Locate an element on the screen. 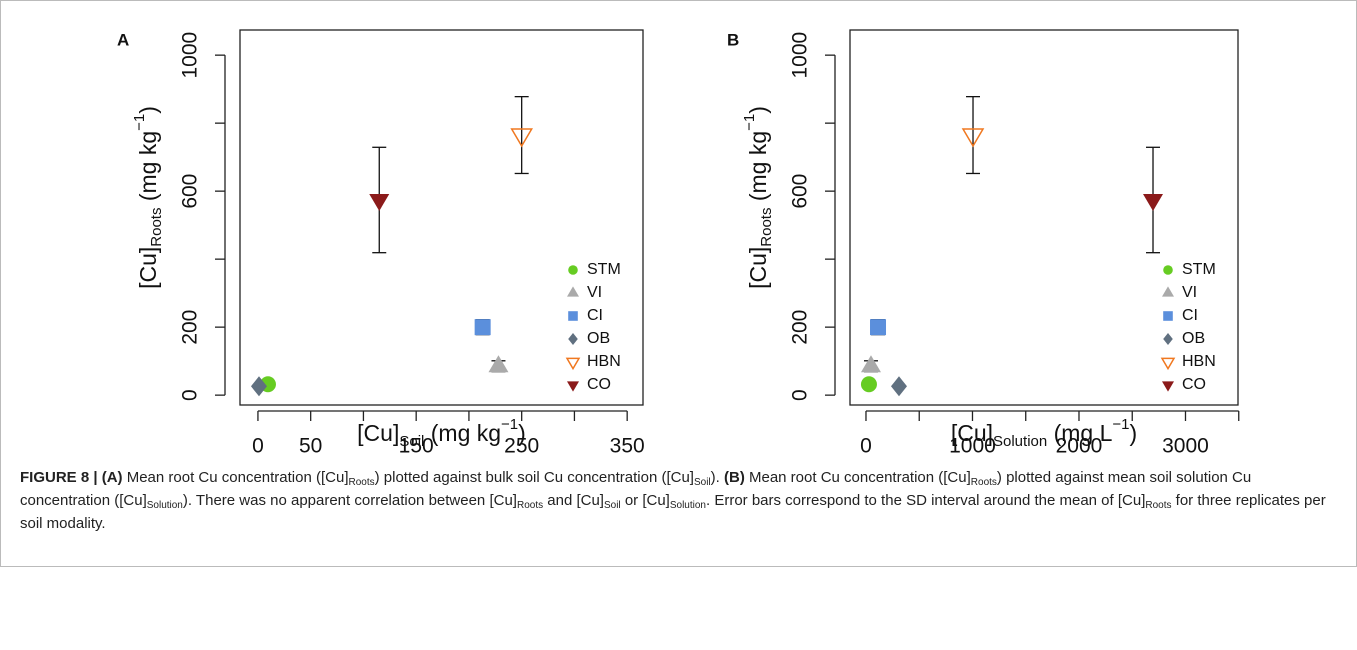  axis-label-part: Soil is located at coordinates (411, 441).